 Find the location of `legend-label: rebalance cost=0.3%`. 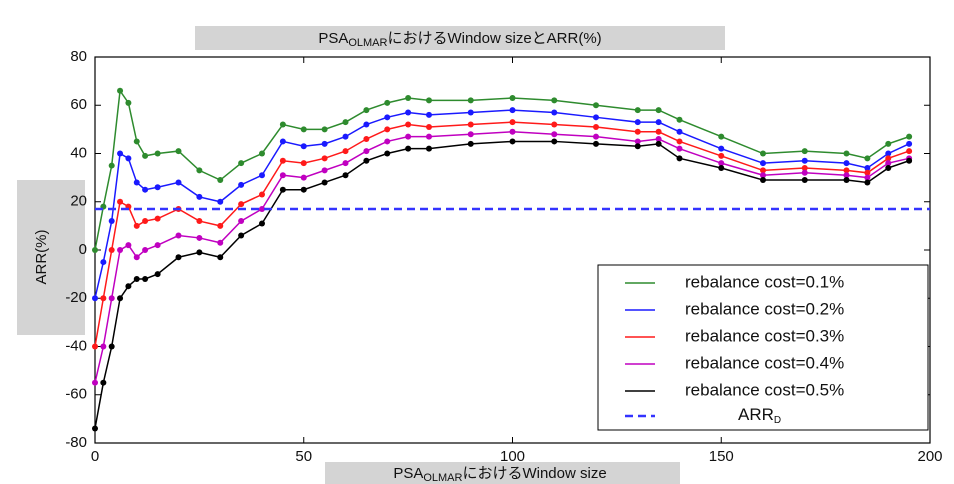

legend-label: rebalance cost=0.3% is located at coordinates (764, 335).